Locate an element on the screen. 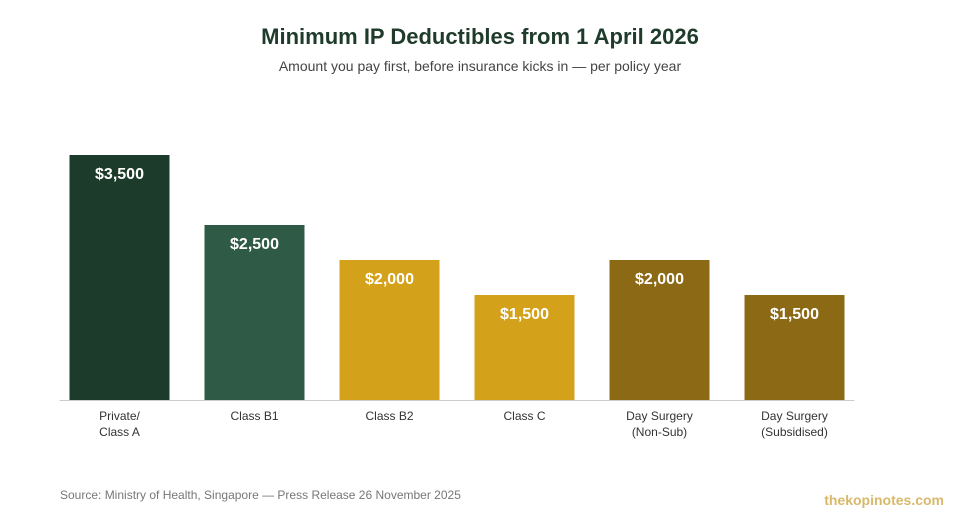  category-label-1: Private/Class A is located at coordinates (119, 424).